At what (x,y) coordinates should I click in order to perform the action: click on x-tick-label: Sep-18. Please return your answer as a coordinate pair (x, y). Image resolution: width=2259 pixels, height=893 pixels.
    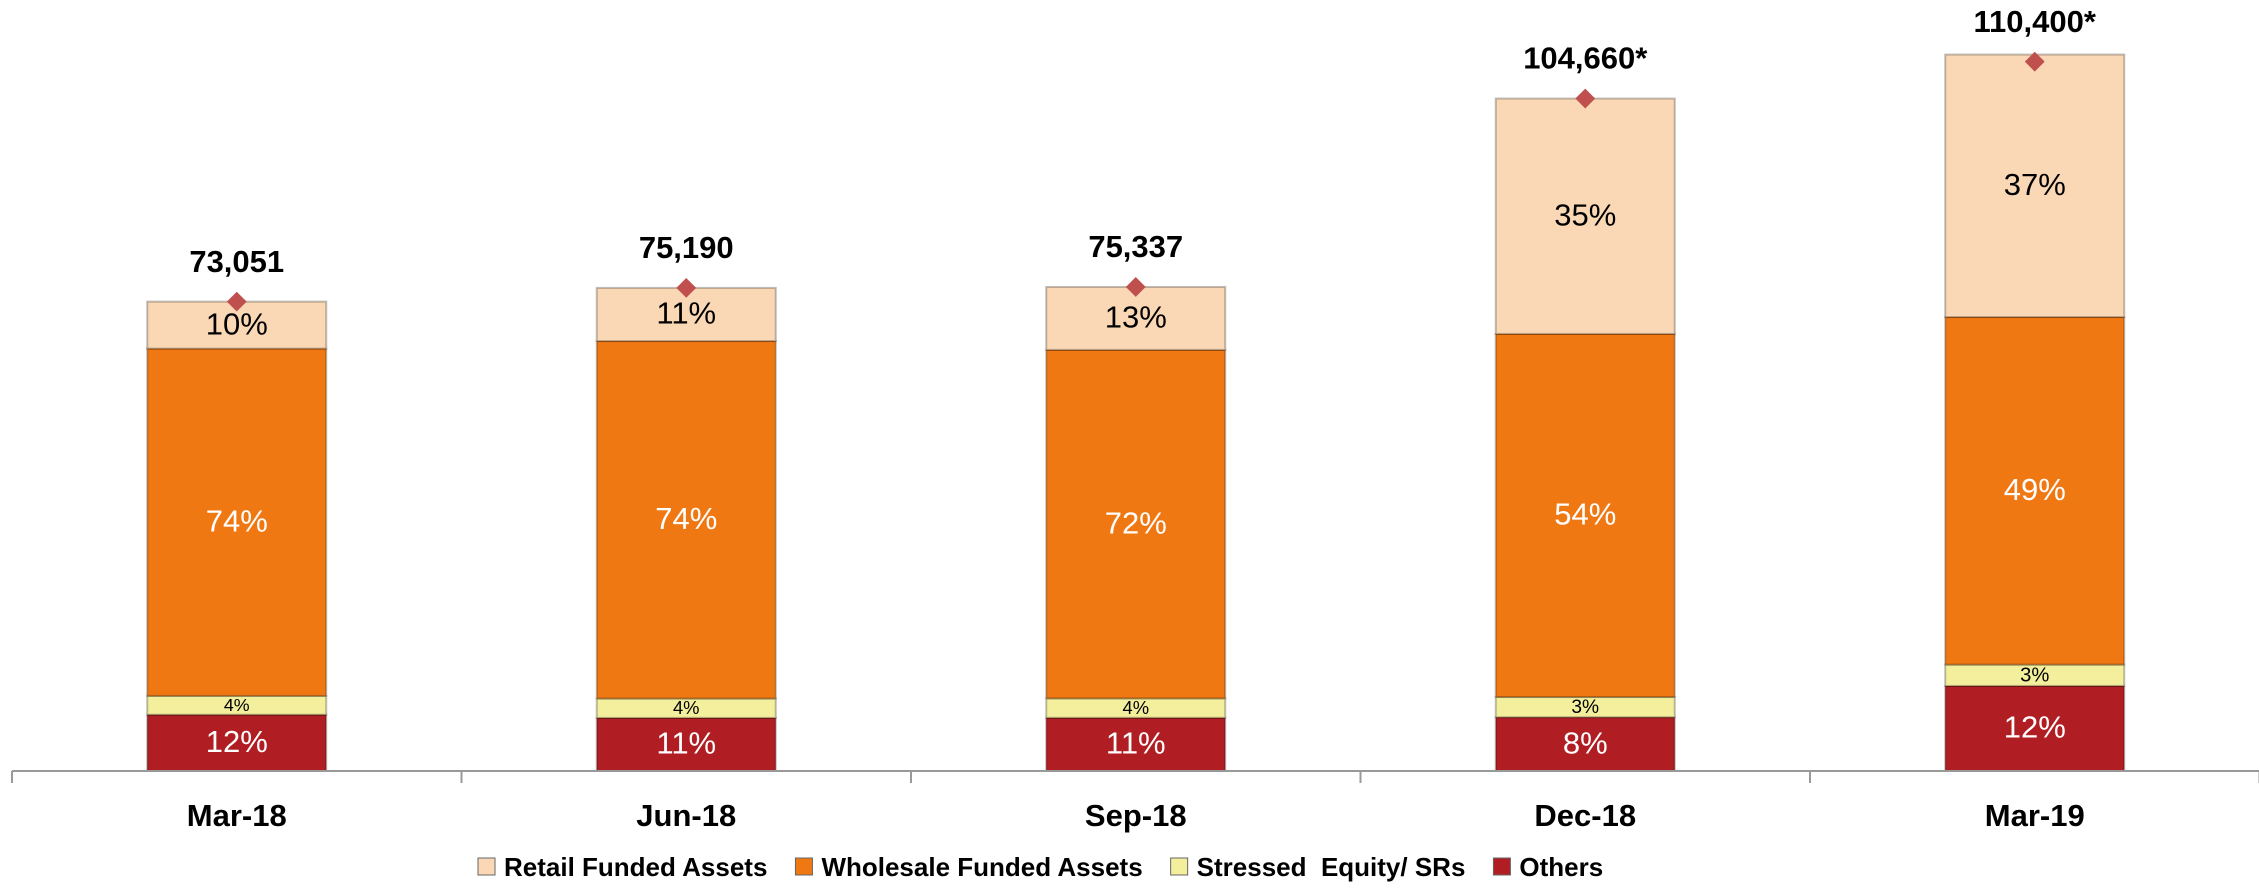
    Looking at the image, I should click on (1136, 815).